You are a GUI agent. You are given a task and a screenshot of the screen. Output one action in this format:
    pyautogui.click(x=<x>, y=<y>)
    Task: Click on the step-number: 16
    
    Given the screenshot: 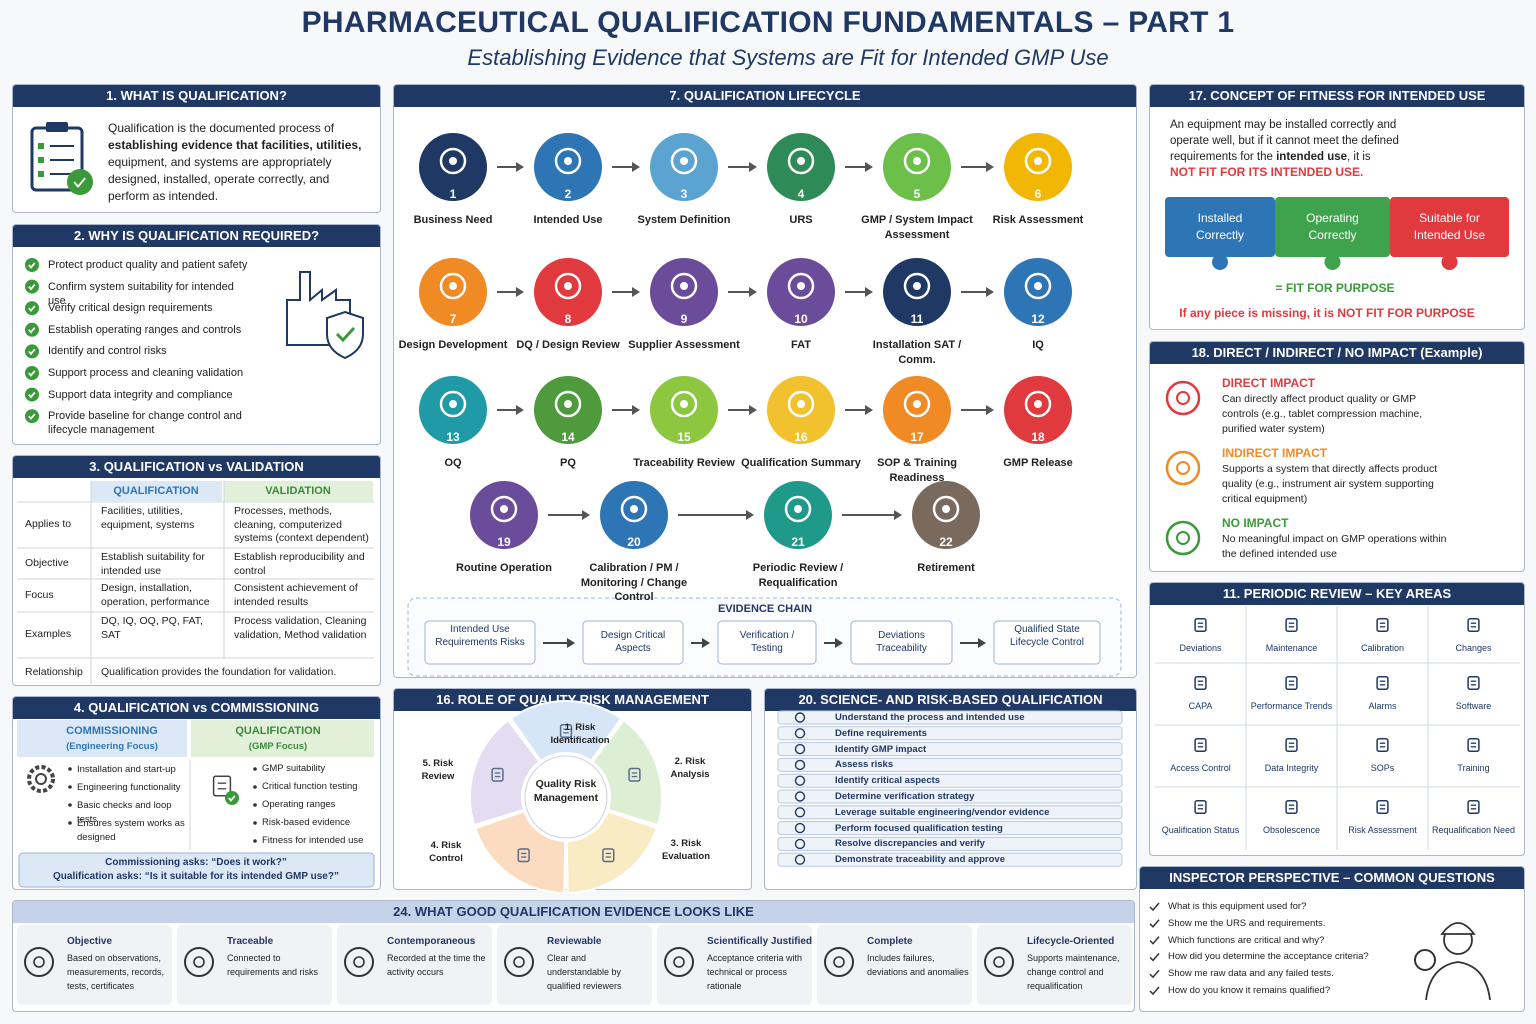 What is the action you would take?
    pyautogui.click(x=801, y=437)
    